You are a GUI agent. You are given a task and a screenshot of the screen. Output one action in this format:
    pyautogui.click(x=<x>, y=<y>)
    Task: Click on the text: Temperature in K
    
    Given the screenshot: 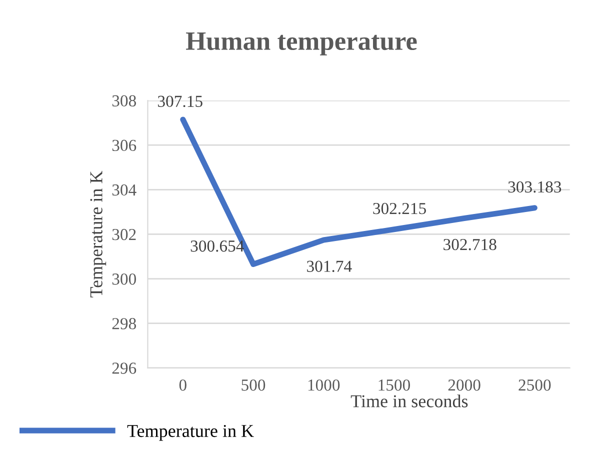 What is the action you would take?
    pyautogui.click(x=190, y=432)
    